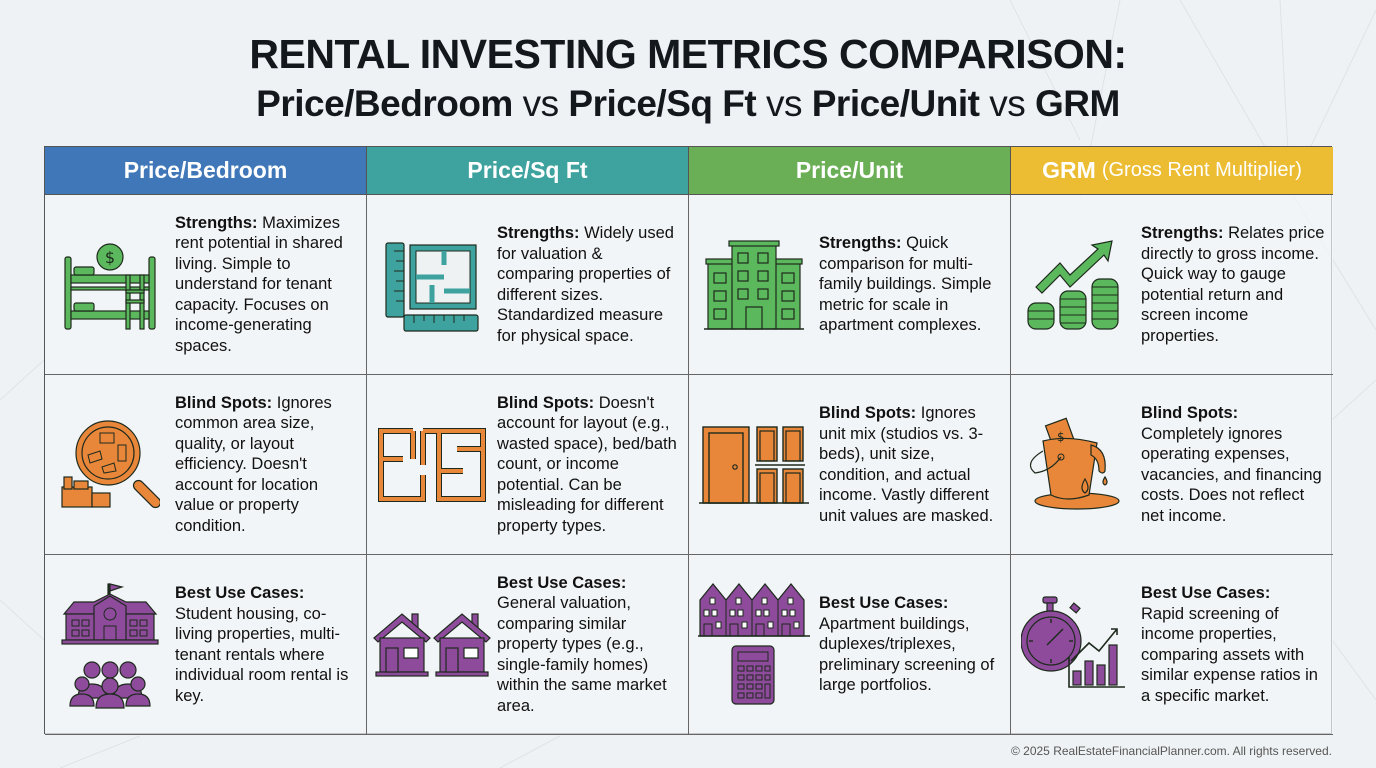  I want to click on subtitle-part: Price/Bedroom, so click(384, 103).